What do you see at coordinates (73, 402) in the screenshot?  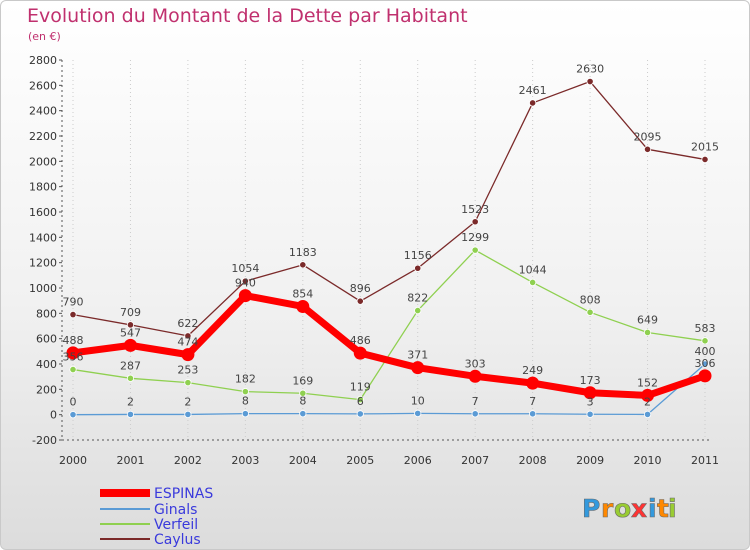 I see `data-label: 0` at bounding box center [73, 402].